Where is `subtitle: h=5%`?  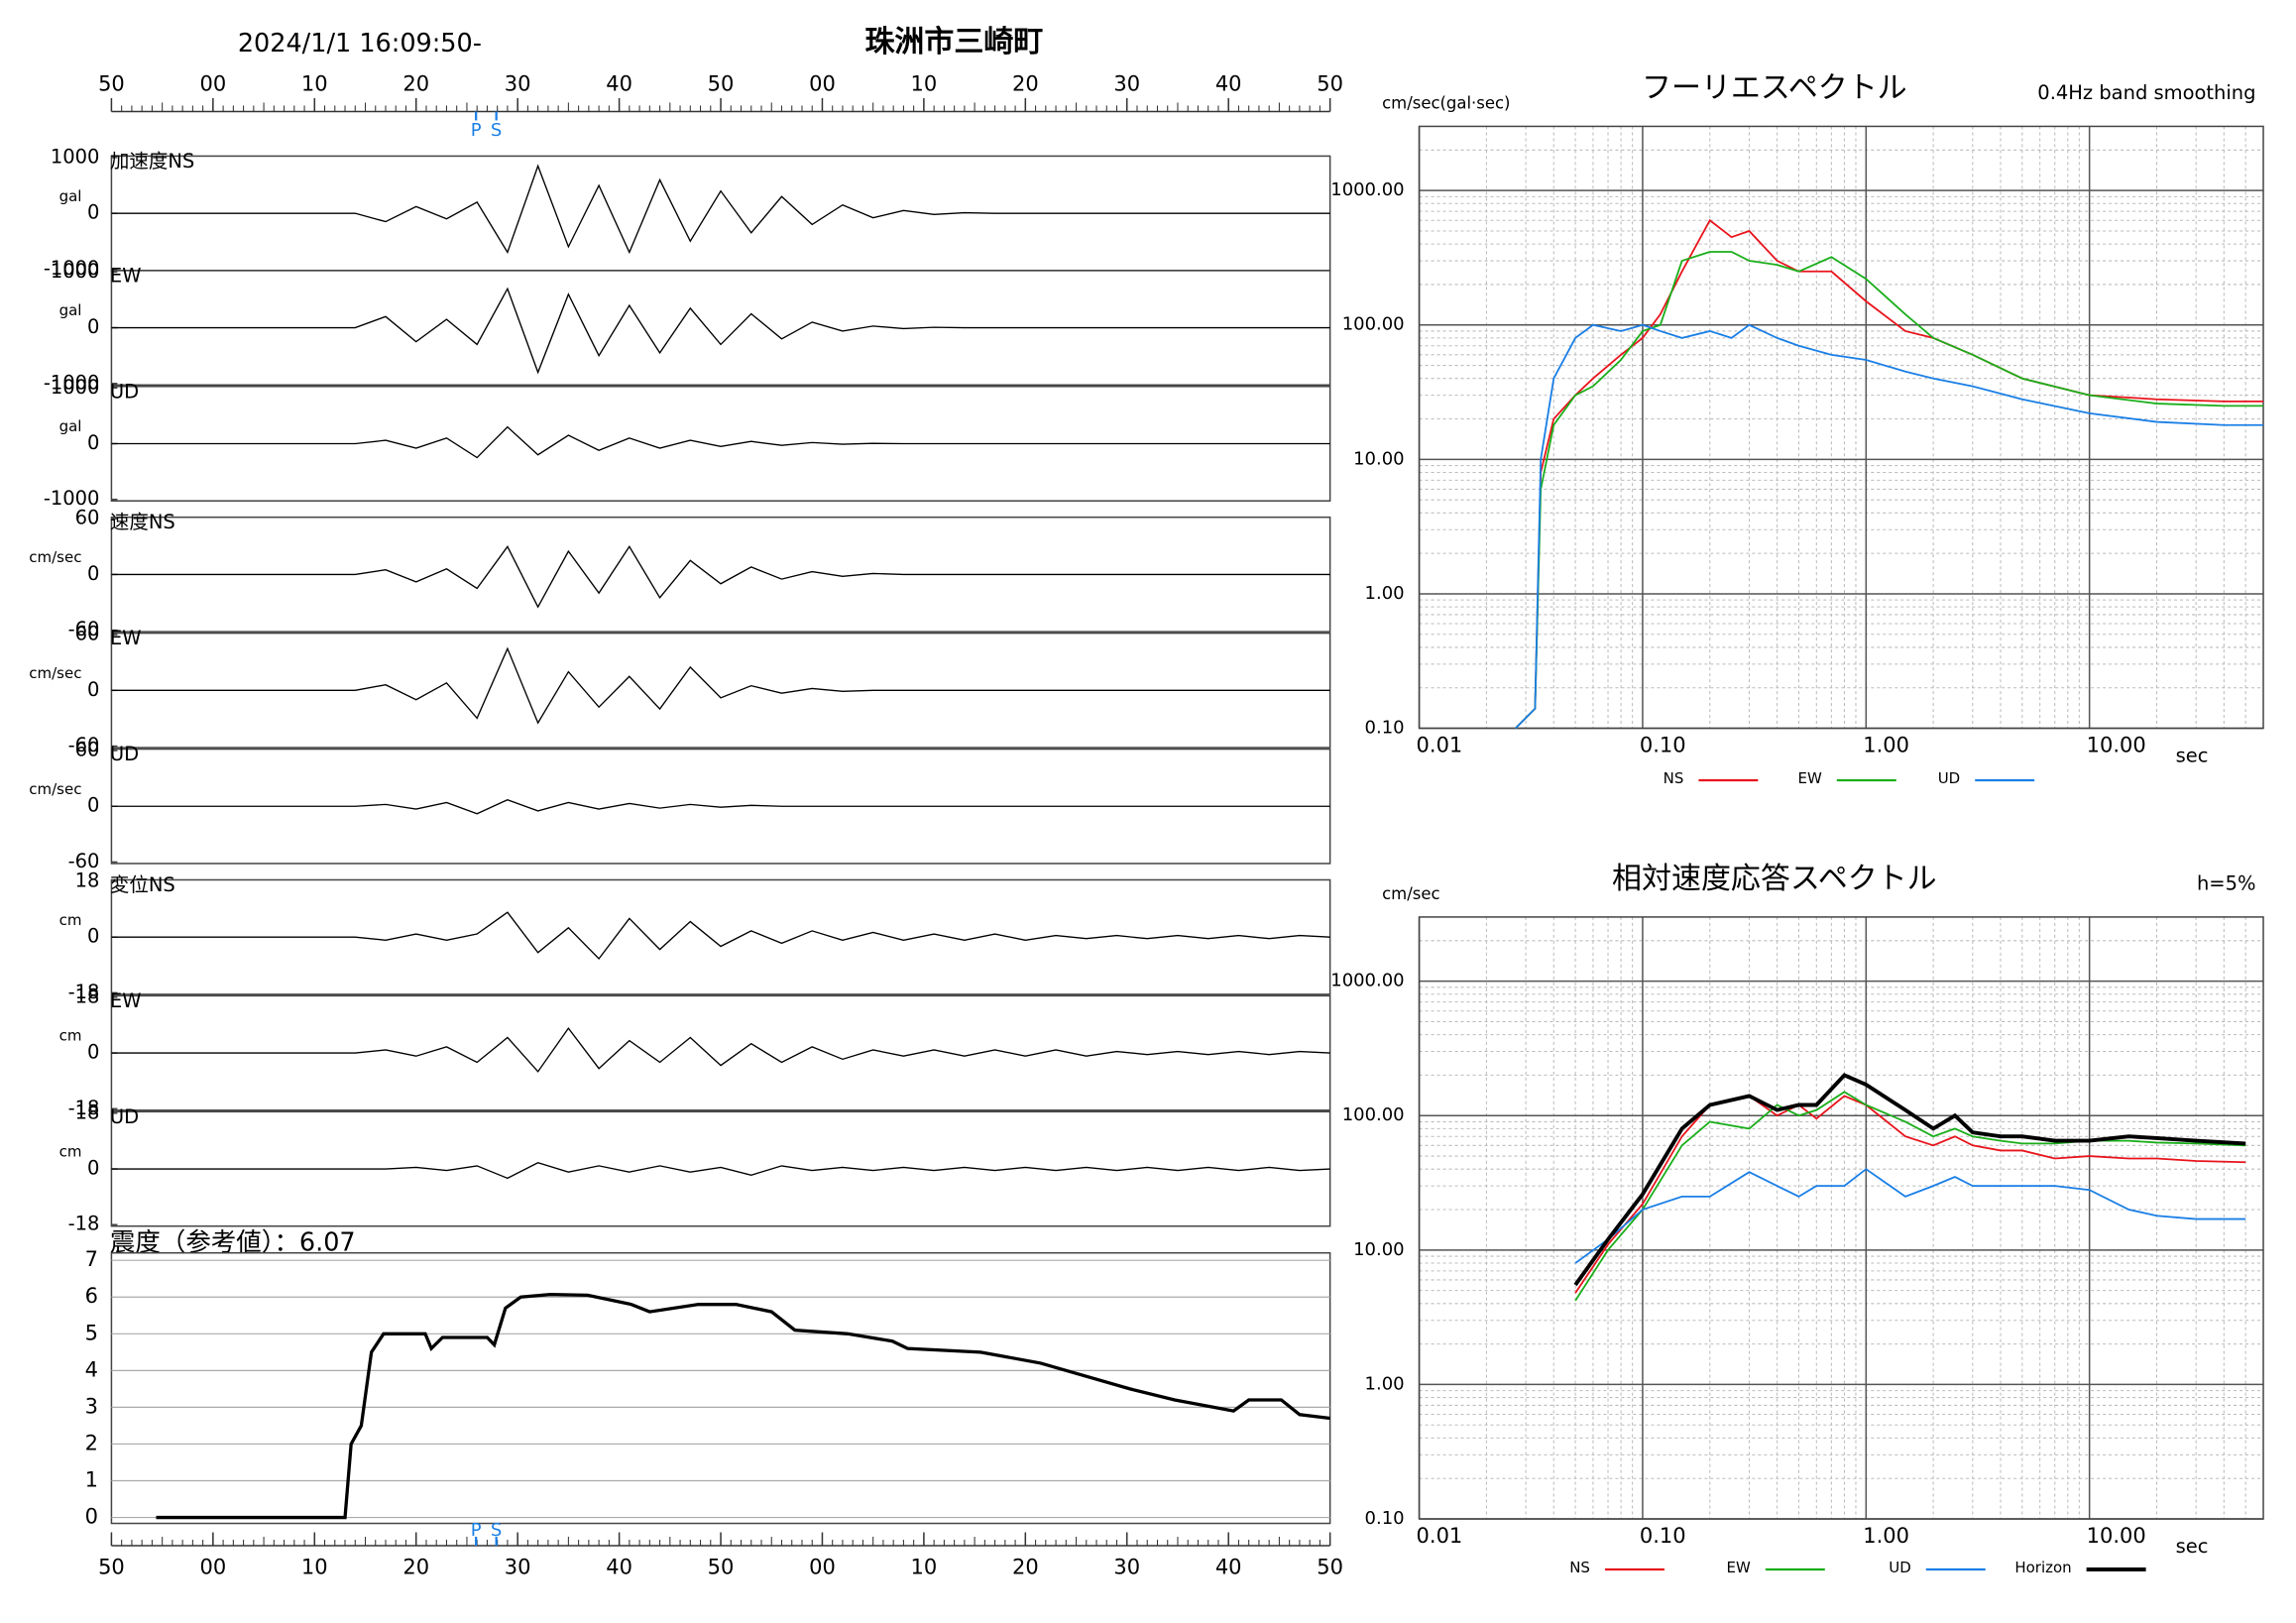 subtitle: h=5% is located at coordinates (2227, 882).